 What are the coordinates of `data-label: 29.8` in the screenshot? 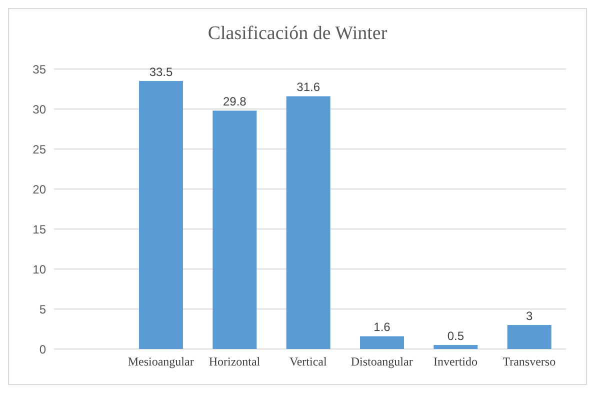 It's located at (234, 101).